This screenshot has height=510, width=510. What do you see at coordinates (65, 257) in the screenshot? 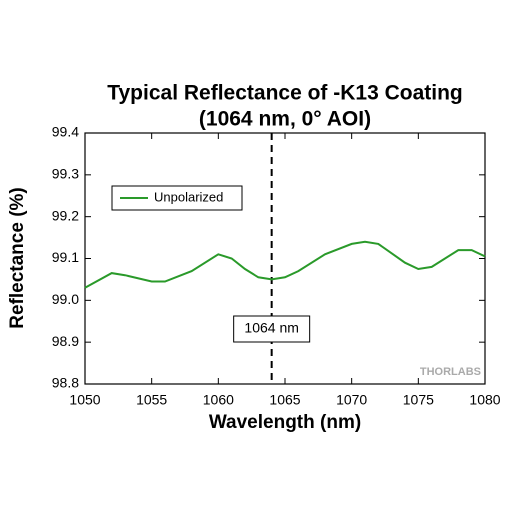
I see `y-tick-label: 99.1` at bounding box center [65, 257].